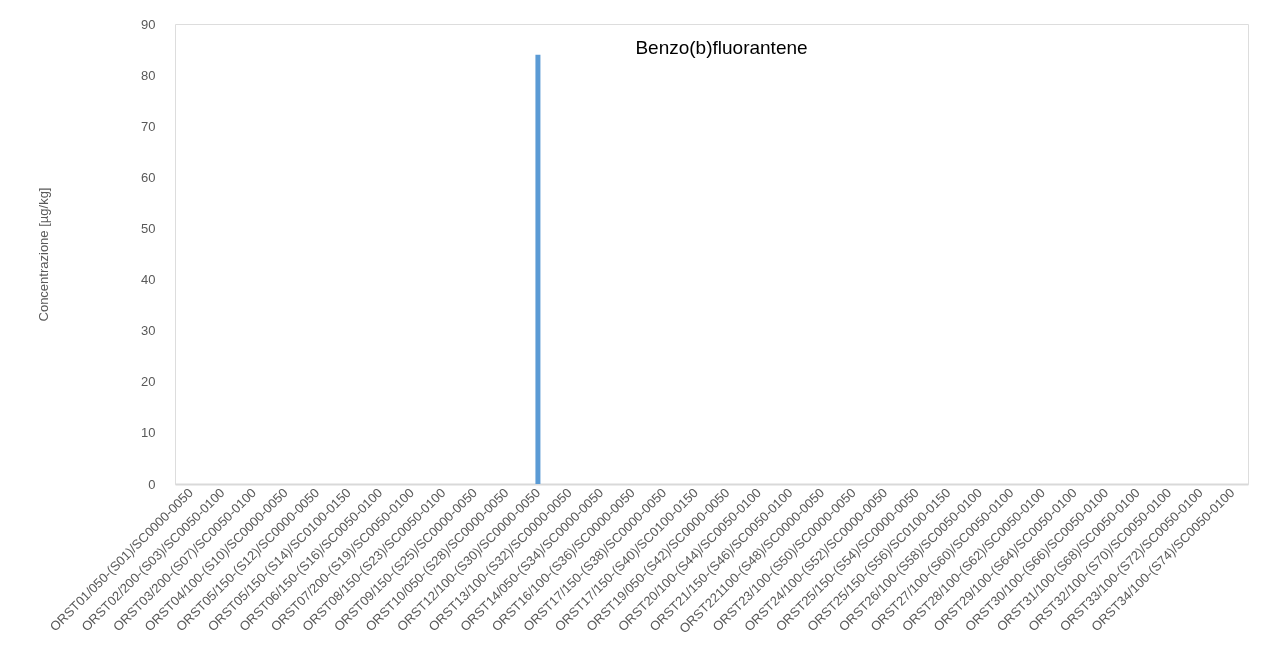 The width and height of the screenshot is (1287, 662). What do you see at coordinates (148, 126) in the screenshot?
I see `y-tick-label: 70` at bounding box center [148, 126].